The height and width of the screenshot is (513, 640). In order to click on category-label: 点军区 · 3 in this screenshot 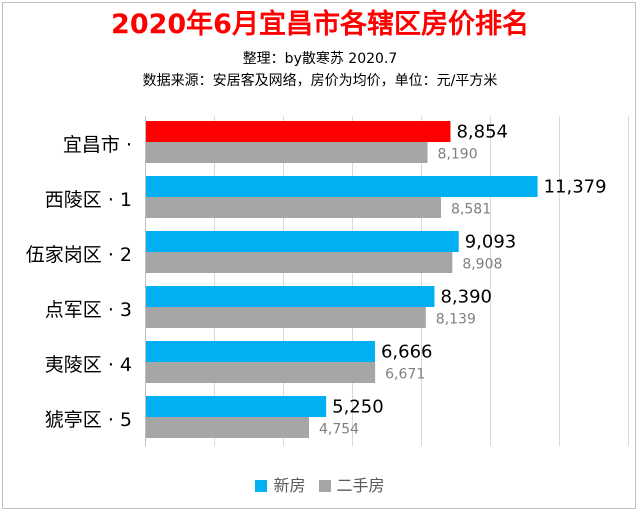, I will do `click(88, 310)`.